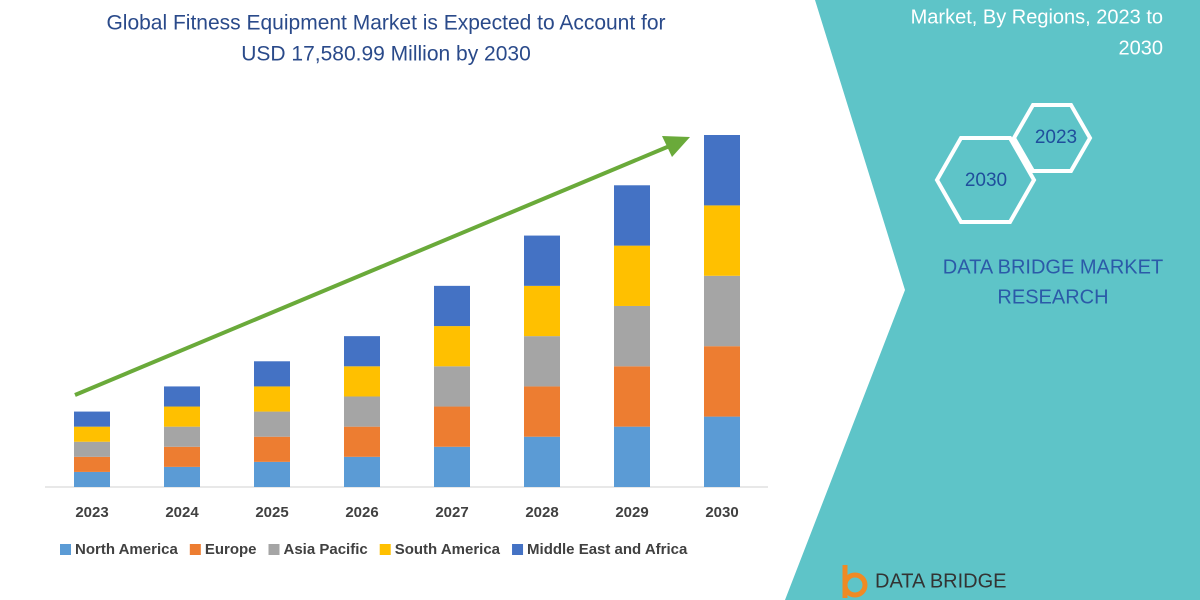  Describe the element at coordinates (855, 581) in the screenshot. I see `logo-icon` at that location.